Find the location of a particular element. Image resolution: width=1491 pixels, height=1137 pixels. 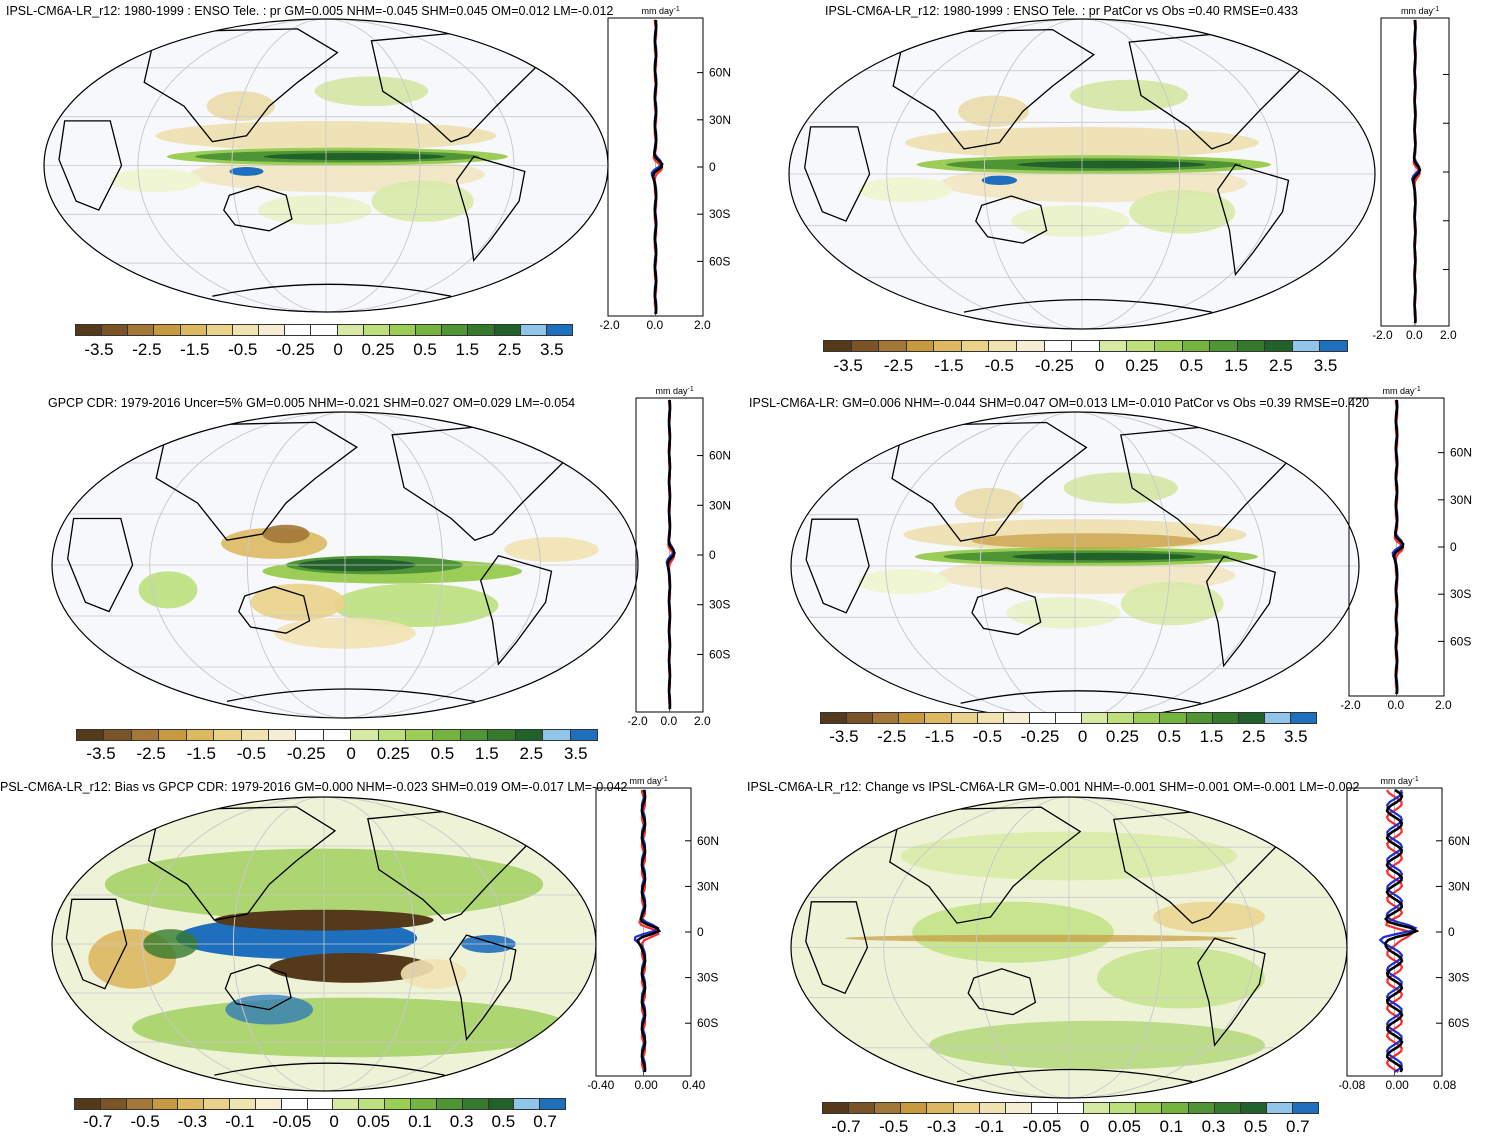

colorbar-label: 0 is located at coordinates (338, 349).